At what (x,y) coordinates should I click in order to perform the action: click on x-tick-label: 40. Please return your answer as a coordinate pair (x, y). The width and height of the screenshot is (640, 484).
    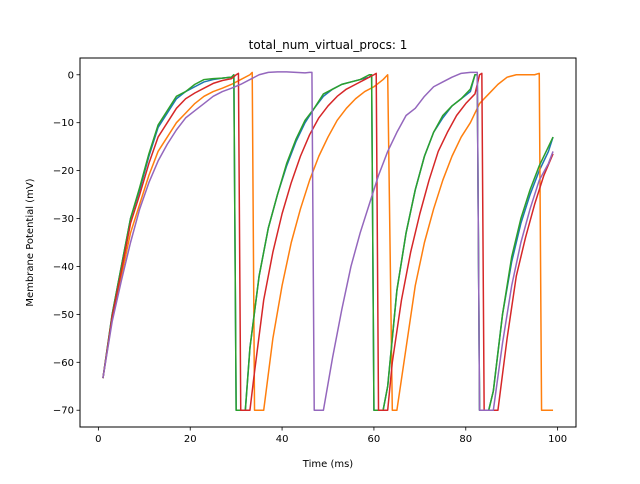
    Looking at the image, I should click on (282, 439).